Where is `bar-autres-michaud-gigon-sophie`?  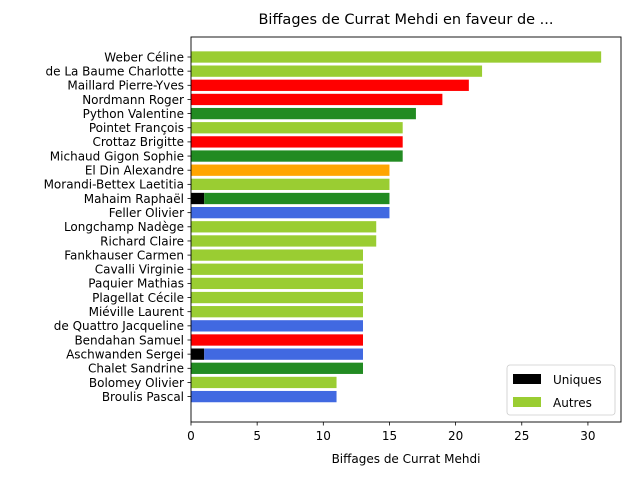 bar-autres-michaud-gigon-sophie is located at coordinates (297, 156).